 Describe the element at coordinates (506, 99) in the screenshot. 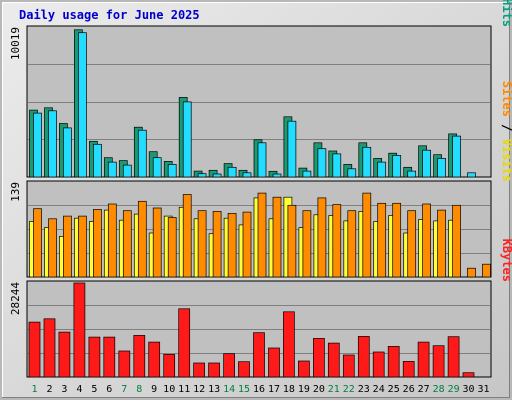

I see `side-label-middle-part-1: Sites` at that location.